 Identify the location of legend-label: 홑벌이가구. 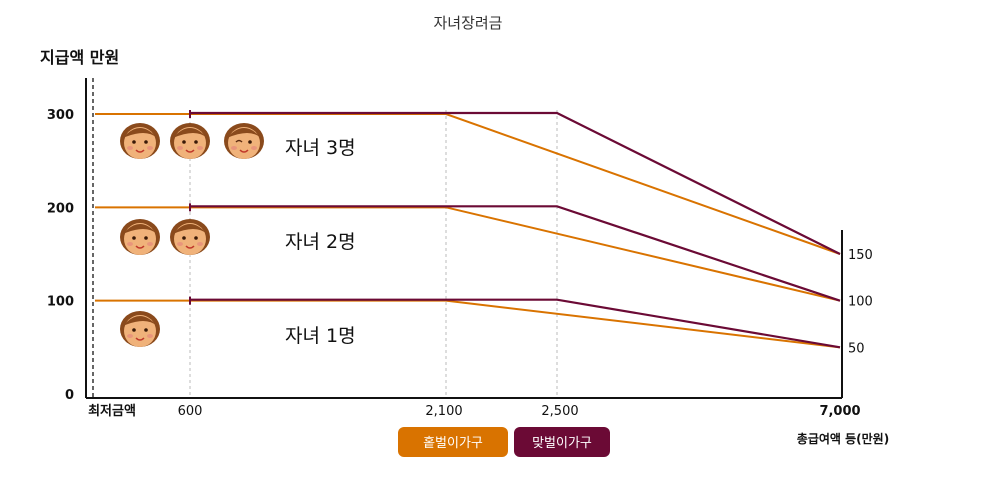
(453, 443).